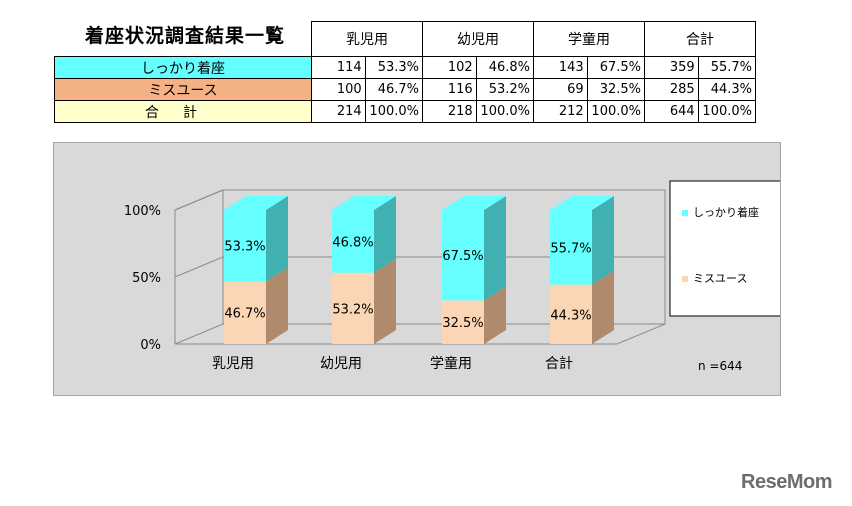 The height and width of the screenshot is (506, 852). What do you see at coordinates (727, 89) in the screenshot?
I see `percent-cell: 44.3%` at bounding box center [727, 89].